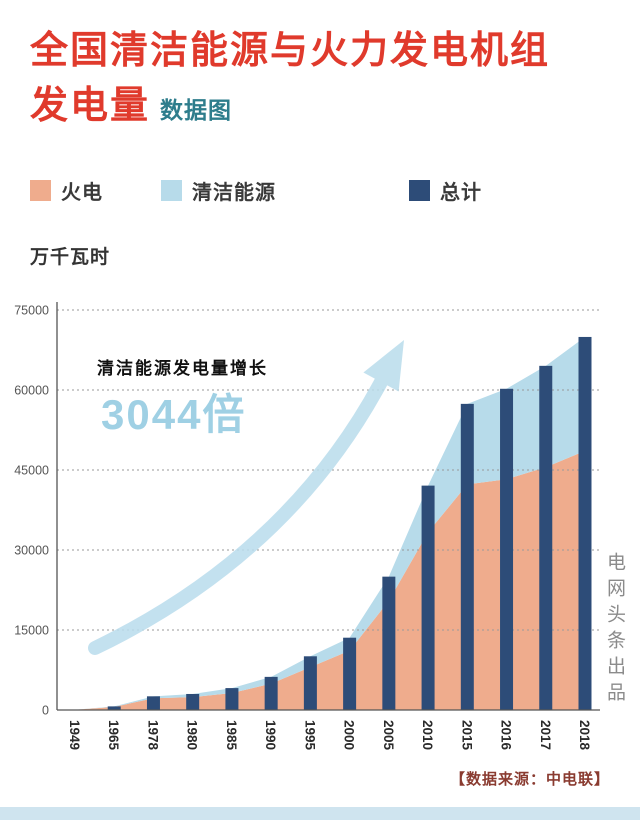 The height and width of the screenshot is (820, 640). Describe the element at coordinates (427, 735) in the screenshot. I see `svg-text: 2010` at that location.